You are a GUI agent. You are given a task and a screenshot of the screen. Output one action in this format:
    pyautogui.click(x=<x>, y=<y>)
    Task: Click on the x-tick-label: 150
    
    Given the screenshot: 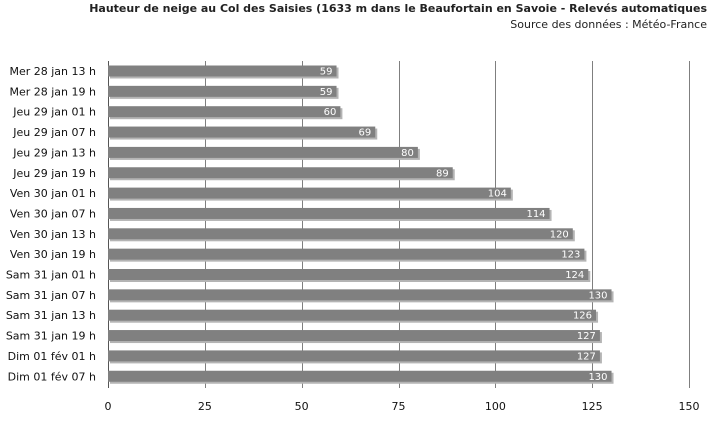 What is the action you would take?
    pyautogui.click(x=689, y=406)
    